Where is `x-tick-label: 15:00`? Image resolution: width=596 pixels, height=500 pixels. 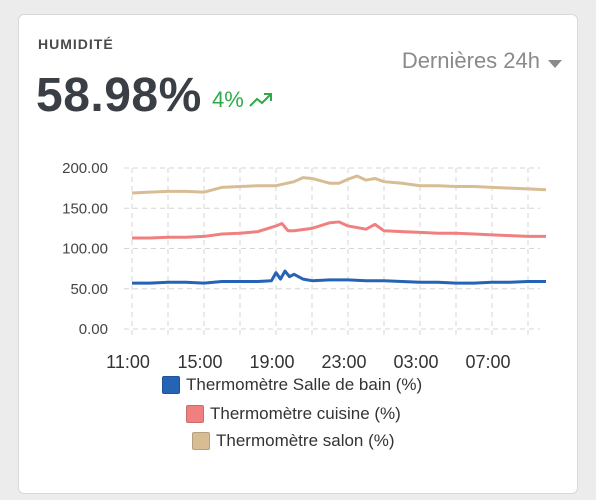 x-tick-label: 15:00 is located at coordinates (199, 362).